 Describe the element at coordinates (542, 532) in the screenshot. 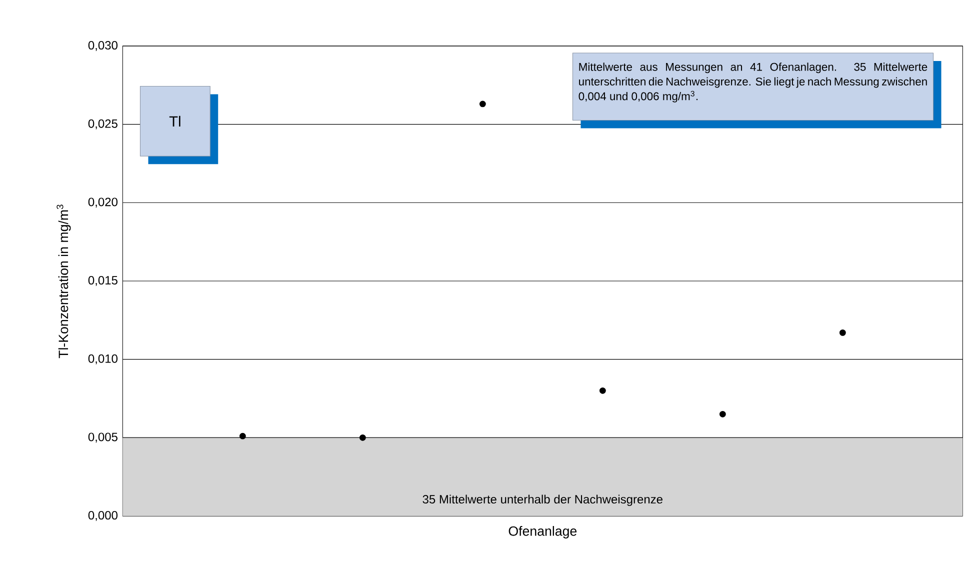

I see `x-axis-title: Ofenanlage` at that location.